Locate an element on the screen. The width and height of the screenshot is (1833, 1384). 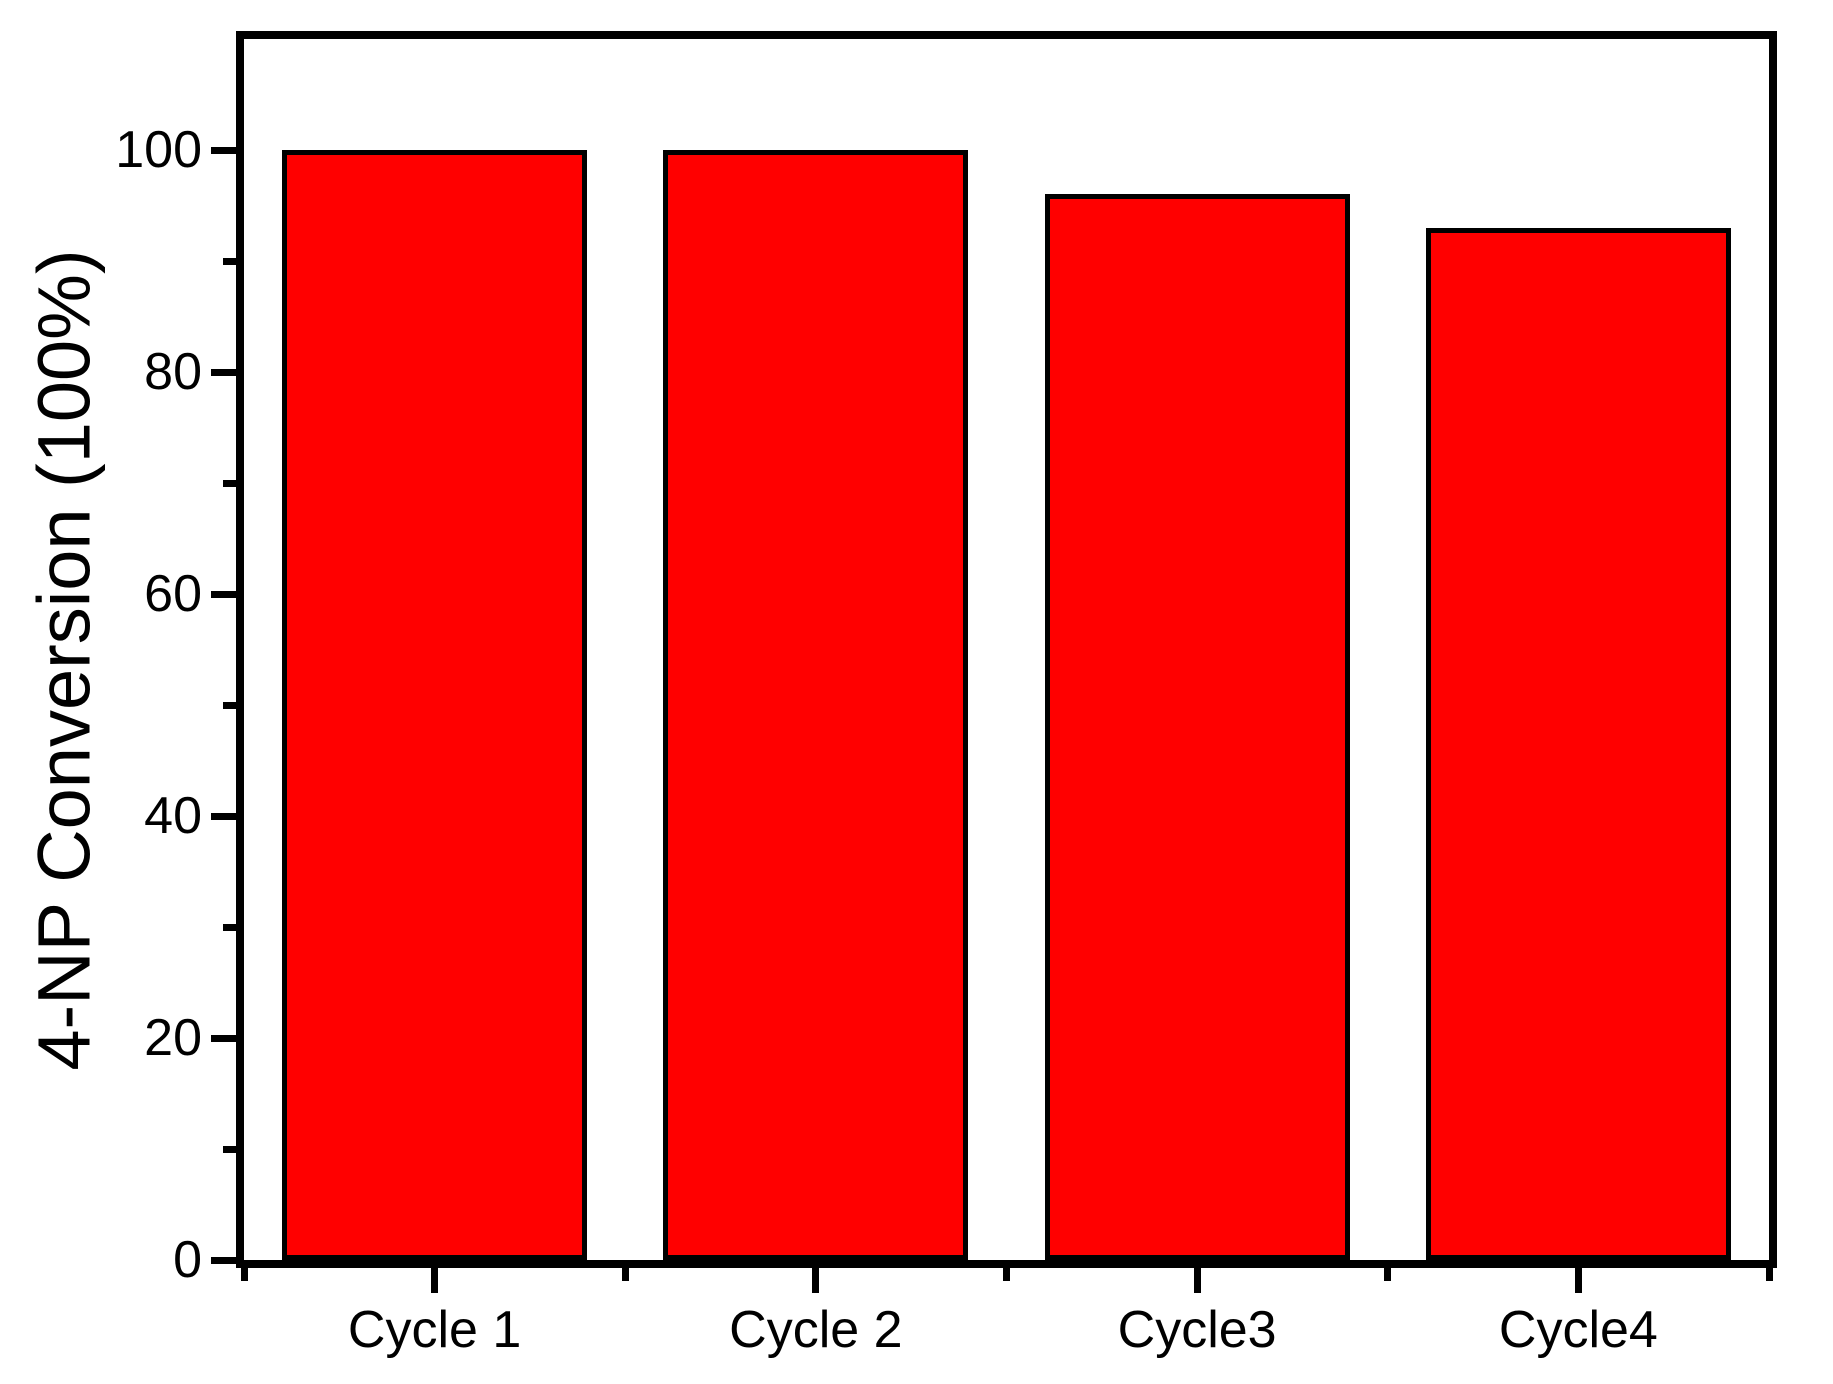
bar-cycle3 is located at coordinates (1197, 727).